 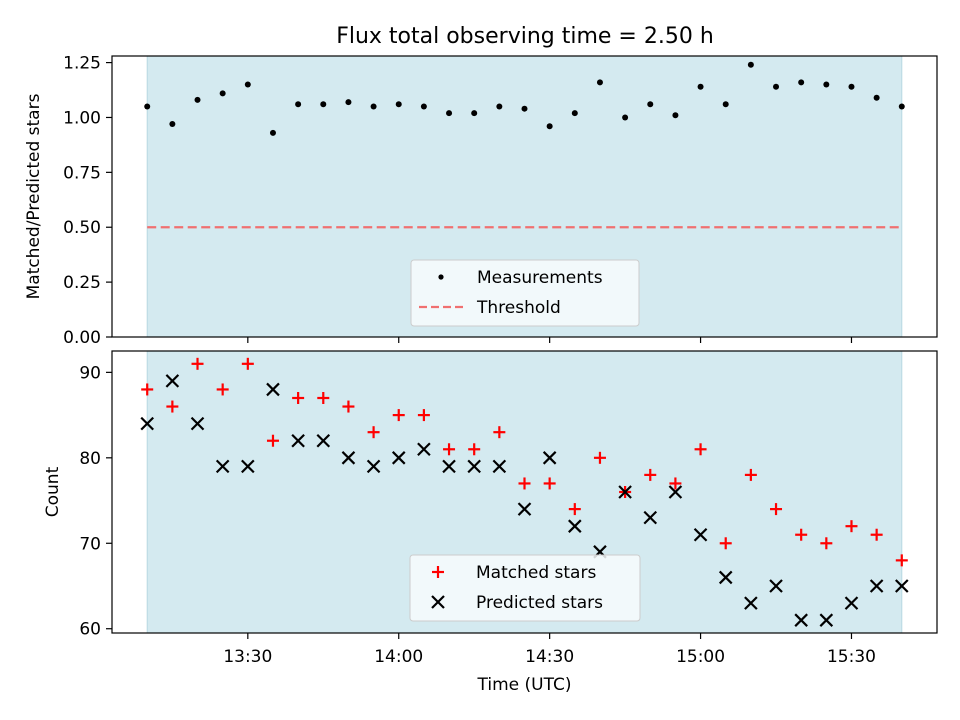 I want to click on top-x-ticks, so click(x=550, y=340).